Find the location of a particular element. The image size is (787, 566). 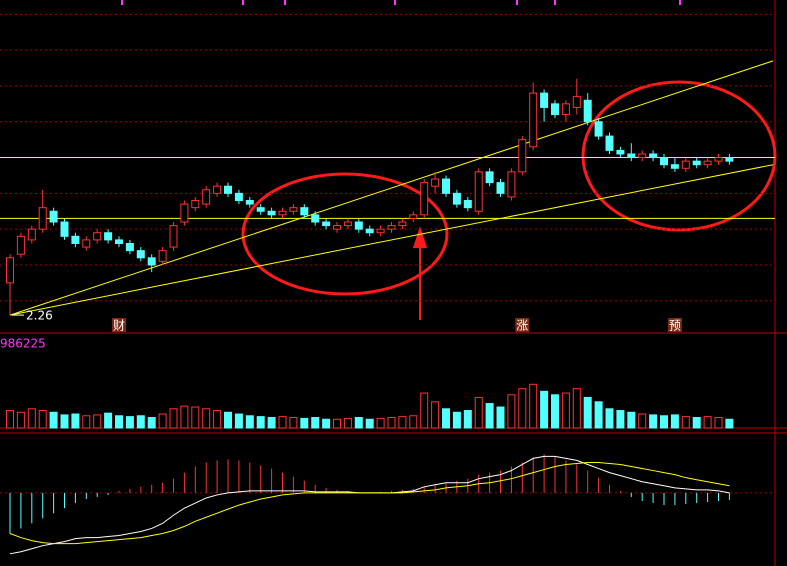

event-marker: 涨 is located at coordinates (522, 325).